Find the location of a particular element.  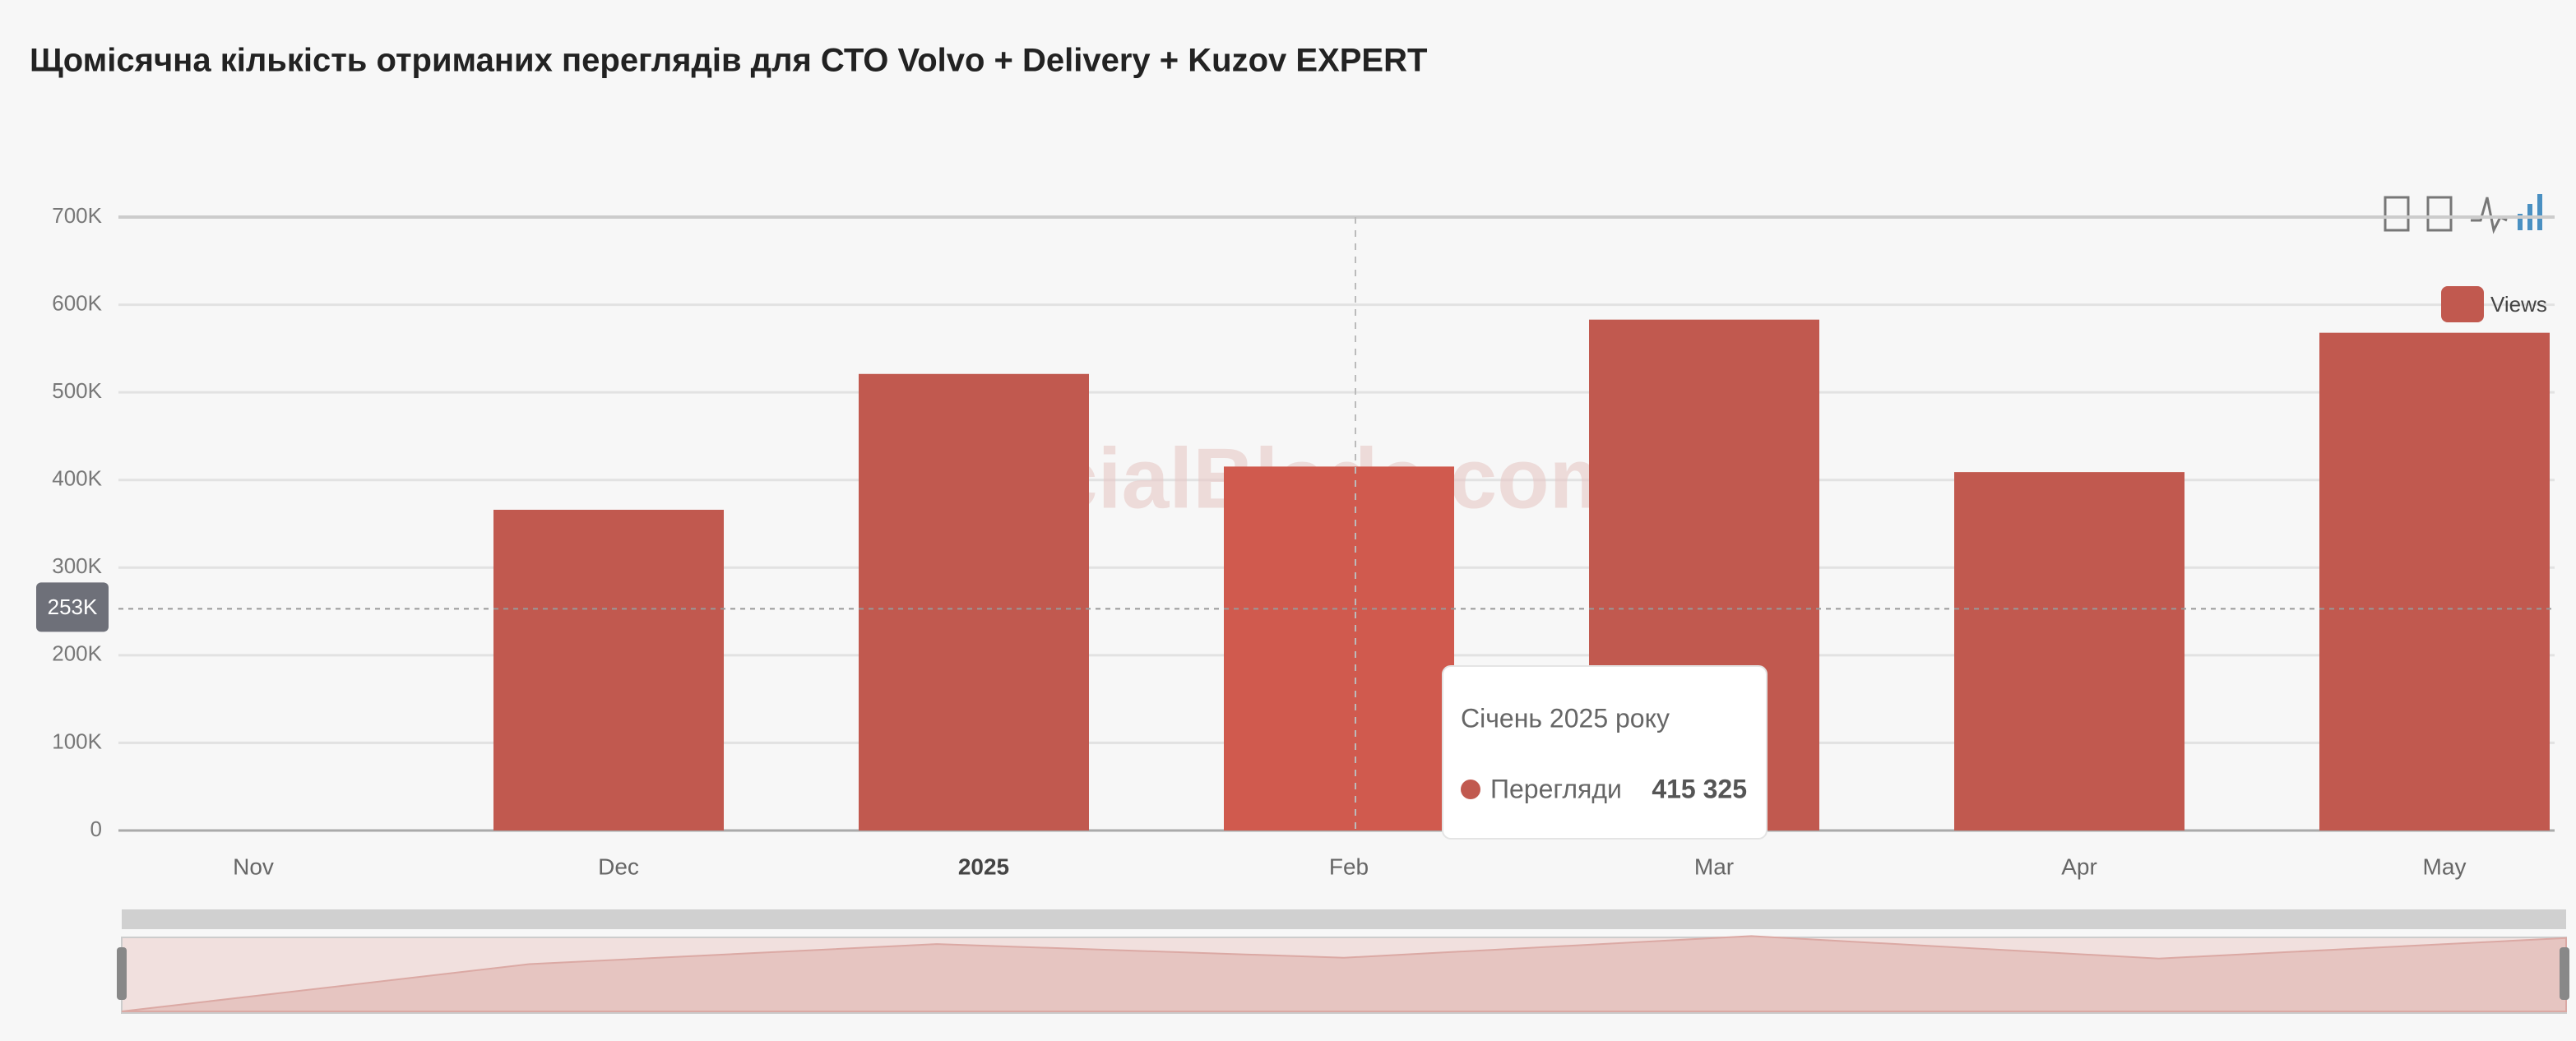

legend-label: Views is located at coordinates (2518, 304).